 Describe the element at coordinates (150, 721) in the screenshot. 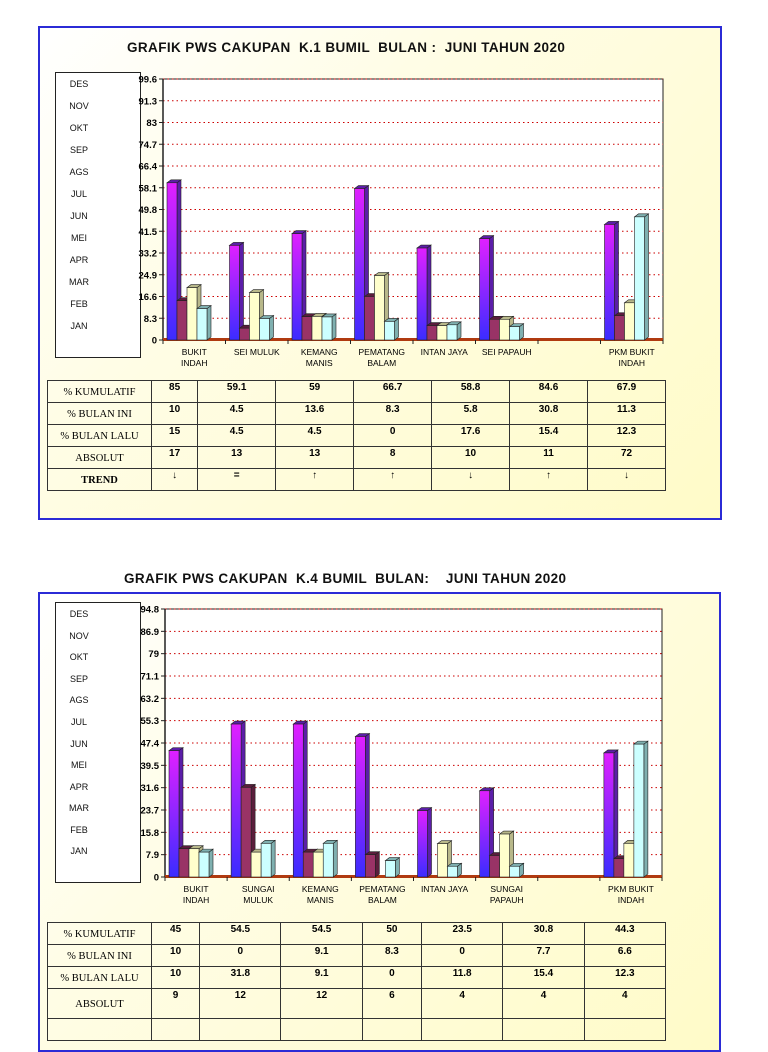

I see `y-tick-label: 55.3` at that location.